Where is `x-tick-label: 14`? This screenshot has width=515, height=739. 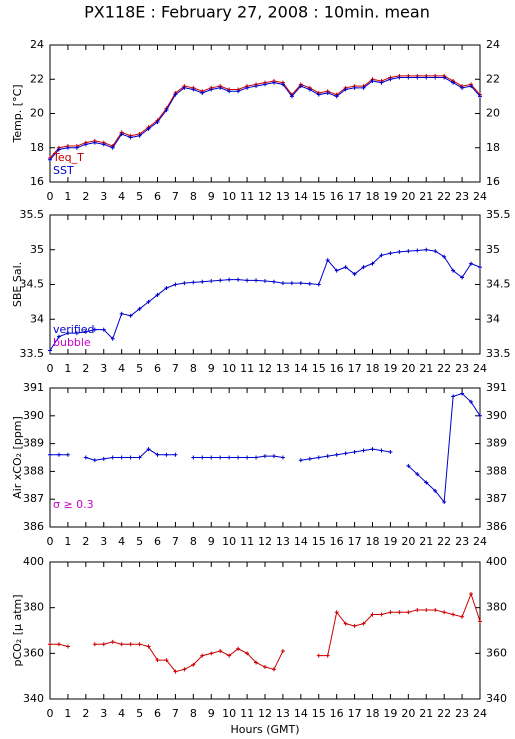
x-tick-label: 14 is located at coordinates (301, 196).